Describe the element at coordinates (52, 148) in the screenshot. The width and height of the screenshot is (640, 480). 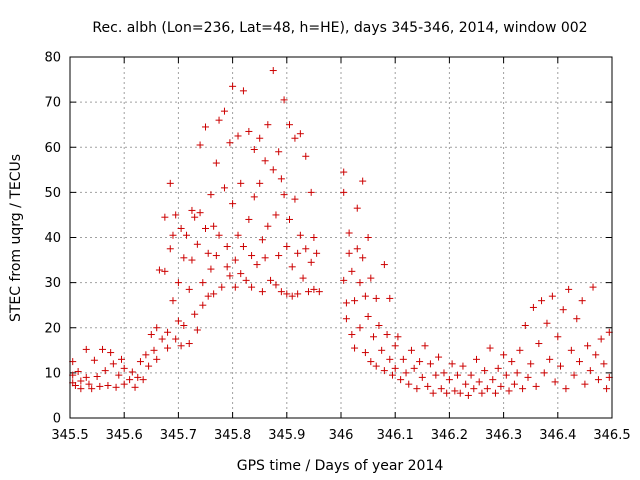
I see `y-tick-label: 60` at that location.